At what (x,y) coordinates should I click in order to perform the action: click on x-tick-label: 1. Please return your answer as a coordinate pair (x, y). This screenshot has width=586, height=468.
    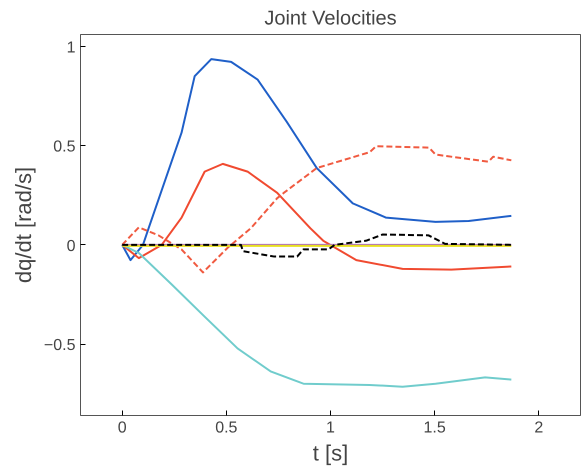
    Looking at the image, I should click on (331, 428).